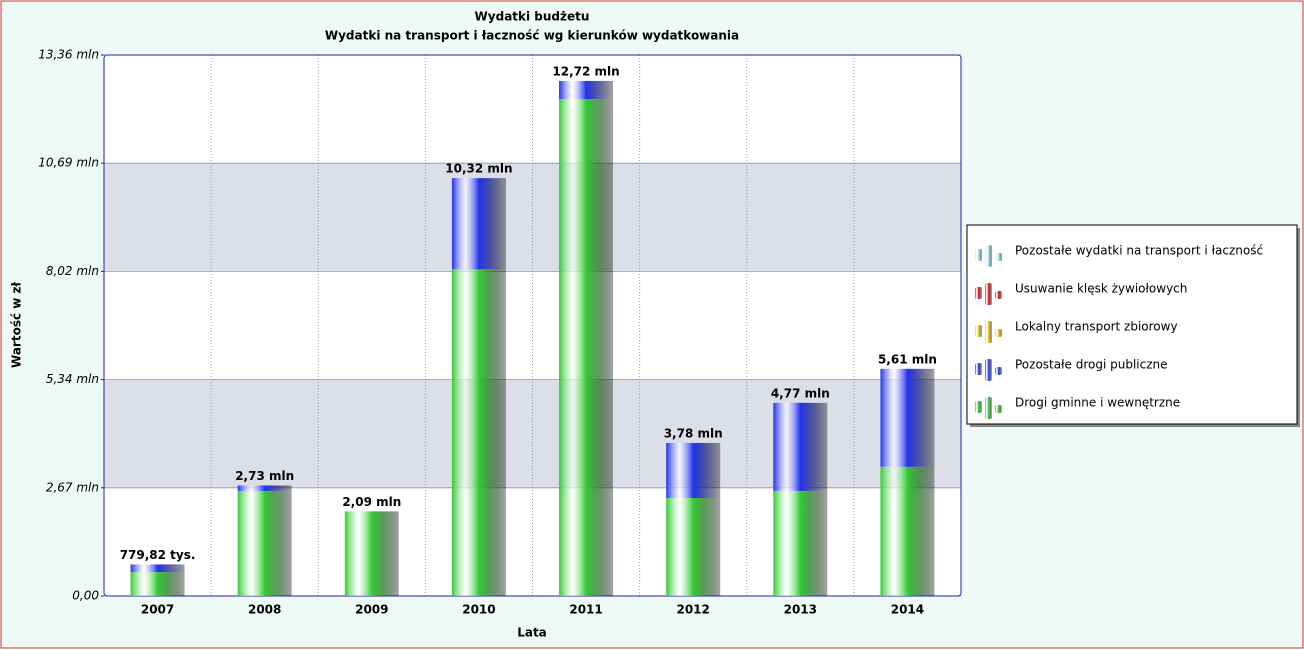  I want to click on y-tick-label: 13,36 mln, so click(68, 55).